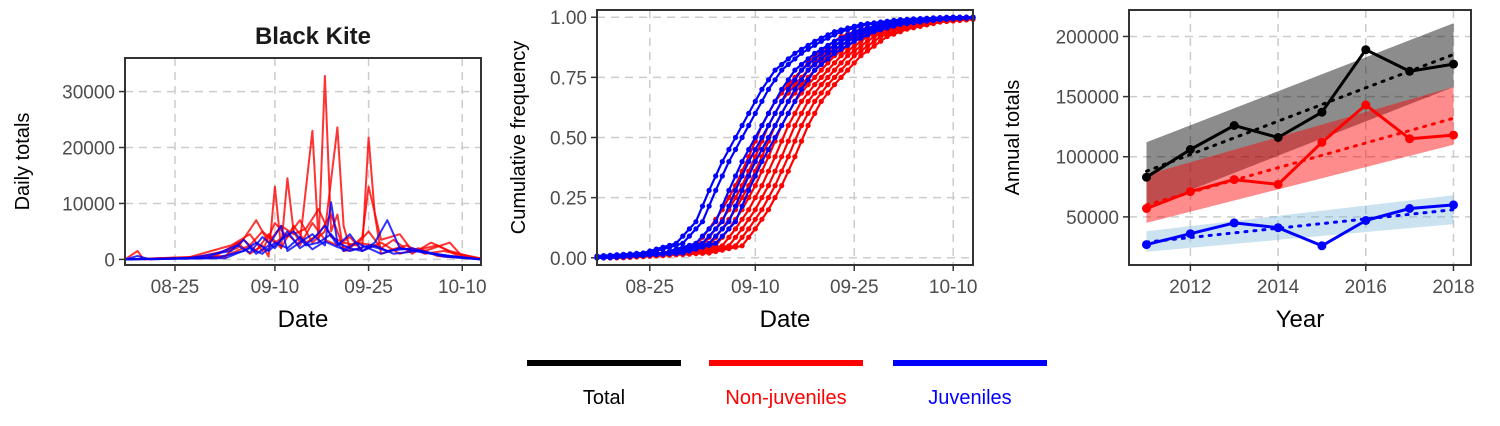  What do you see at coordinates (1087, 158) in the screenshot?
I see `y-tick-label: 100000` at bounding box center [1087, 158].